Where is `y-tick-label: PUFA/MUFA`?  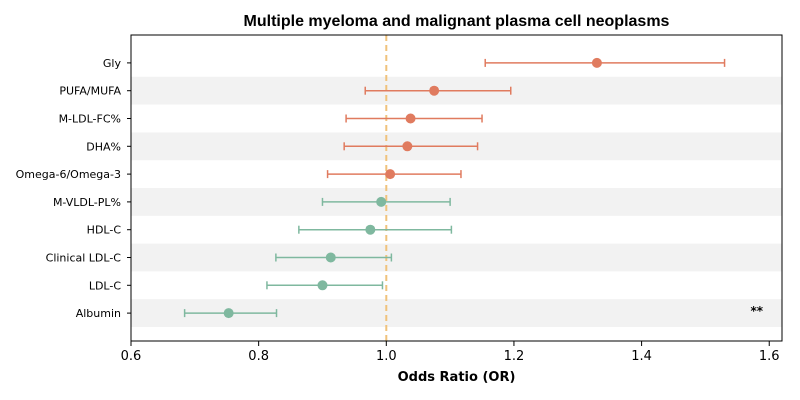 y-tick-label: PUFA/MUFA is located at coordinates (90, 91).